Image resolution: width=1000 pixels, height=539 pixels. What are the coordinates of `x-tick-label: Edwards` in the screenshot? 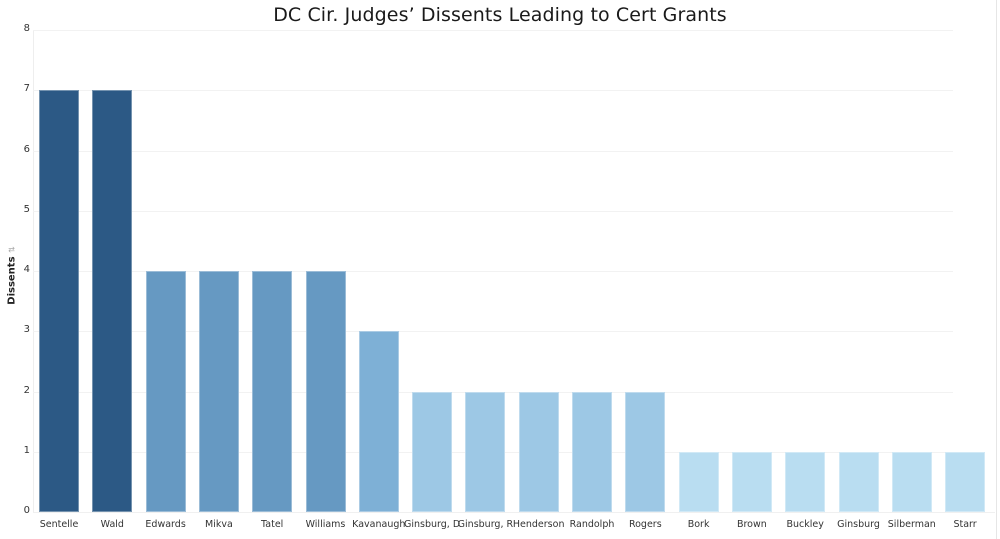 It's located at (165, 524).